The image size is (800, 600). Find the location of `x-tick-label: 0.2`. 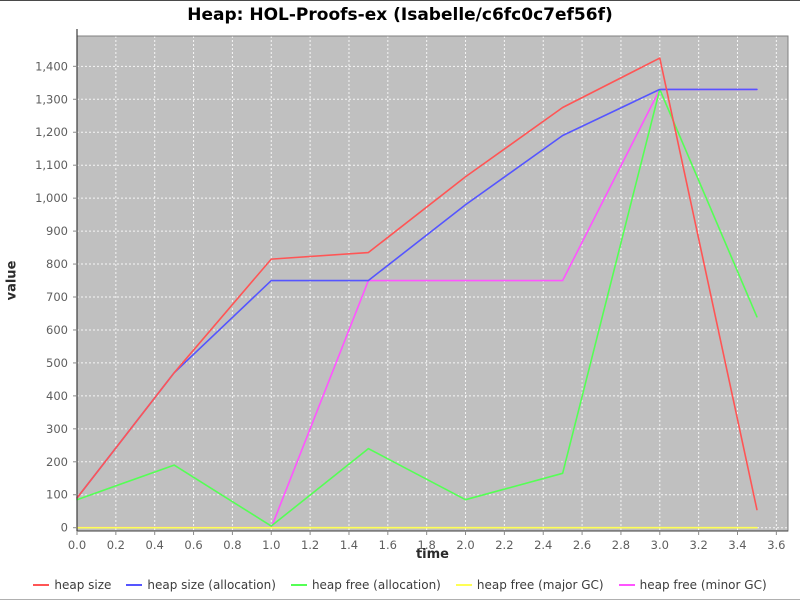

x-tick-label: 0.2 is located at coordinates (116, 545).